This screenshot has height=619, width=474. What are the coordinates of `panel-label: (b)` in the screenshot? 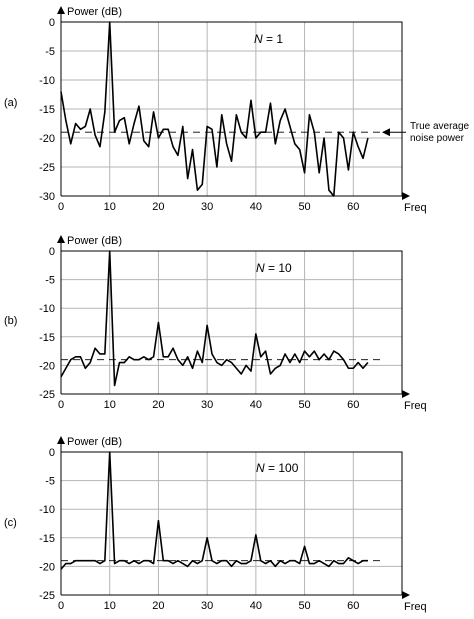 It's located at (10, 321).